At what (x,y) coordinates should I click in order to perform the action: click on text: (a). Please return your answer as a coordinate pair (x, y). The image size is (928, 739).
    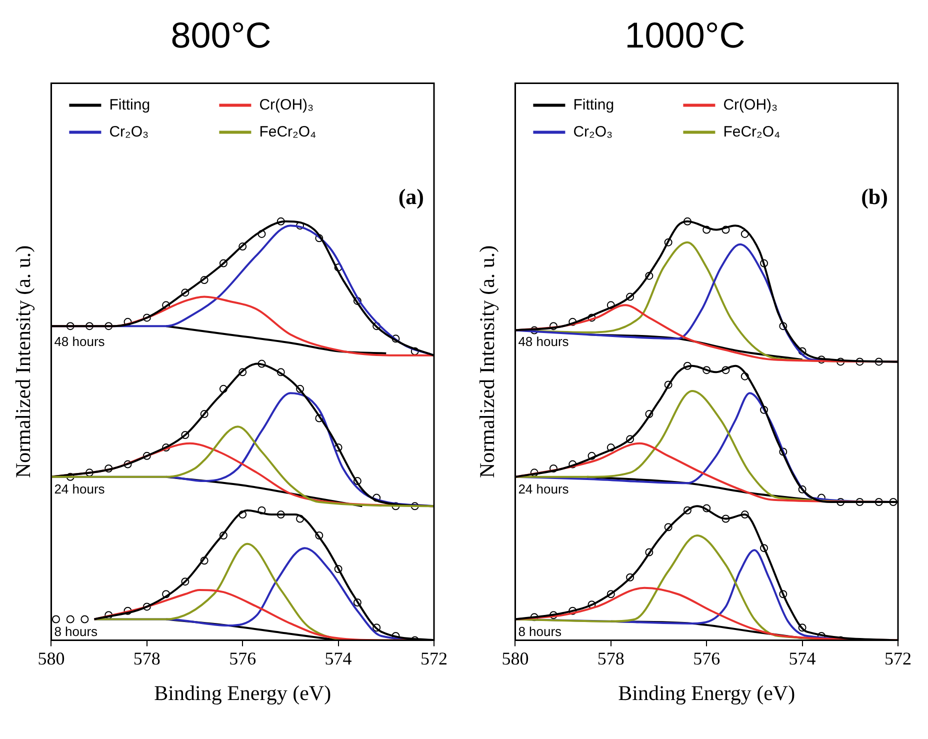
    Looking at the image, I should click on (411, 196).